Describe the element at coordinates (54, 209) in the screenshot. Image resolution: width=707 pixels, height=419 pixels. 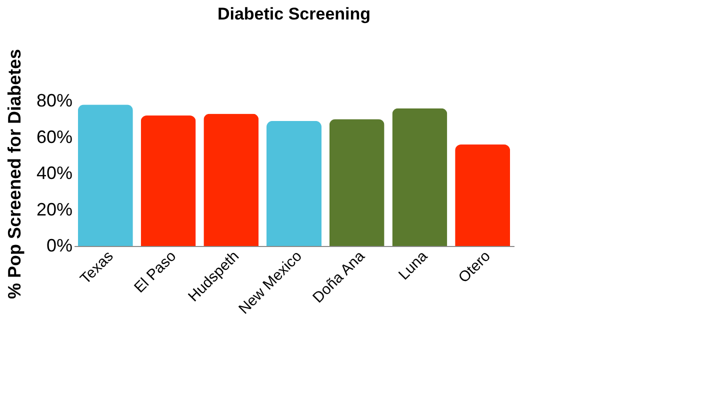
I see `y-tick-label: 20%` at that location.